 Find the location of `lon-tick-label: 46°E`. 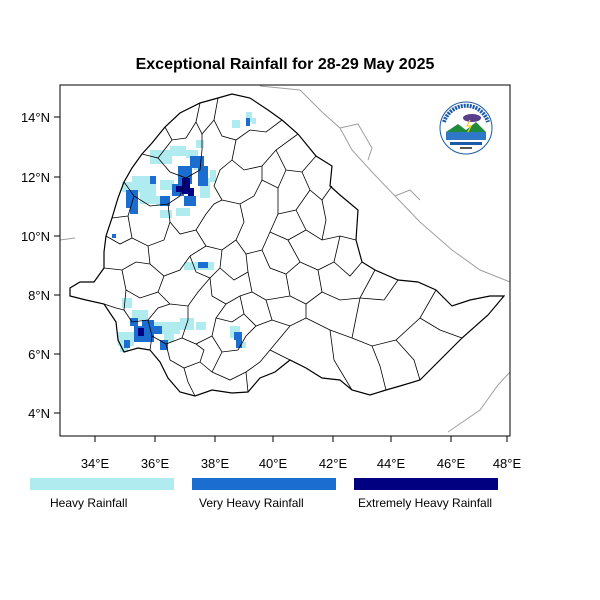

lon-tick-label: 46°E is located at coordinates (451, 463).